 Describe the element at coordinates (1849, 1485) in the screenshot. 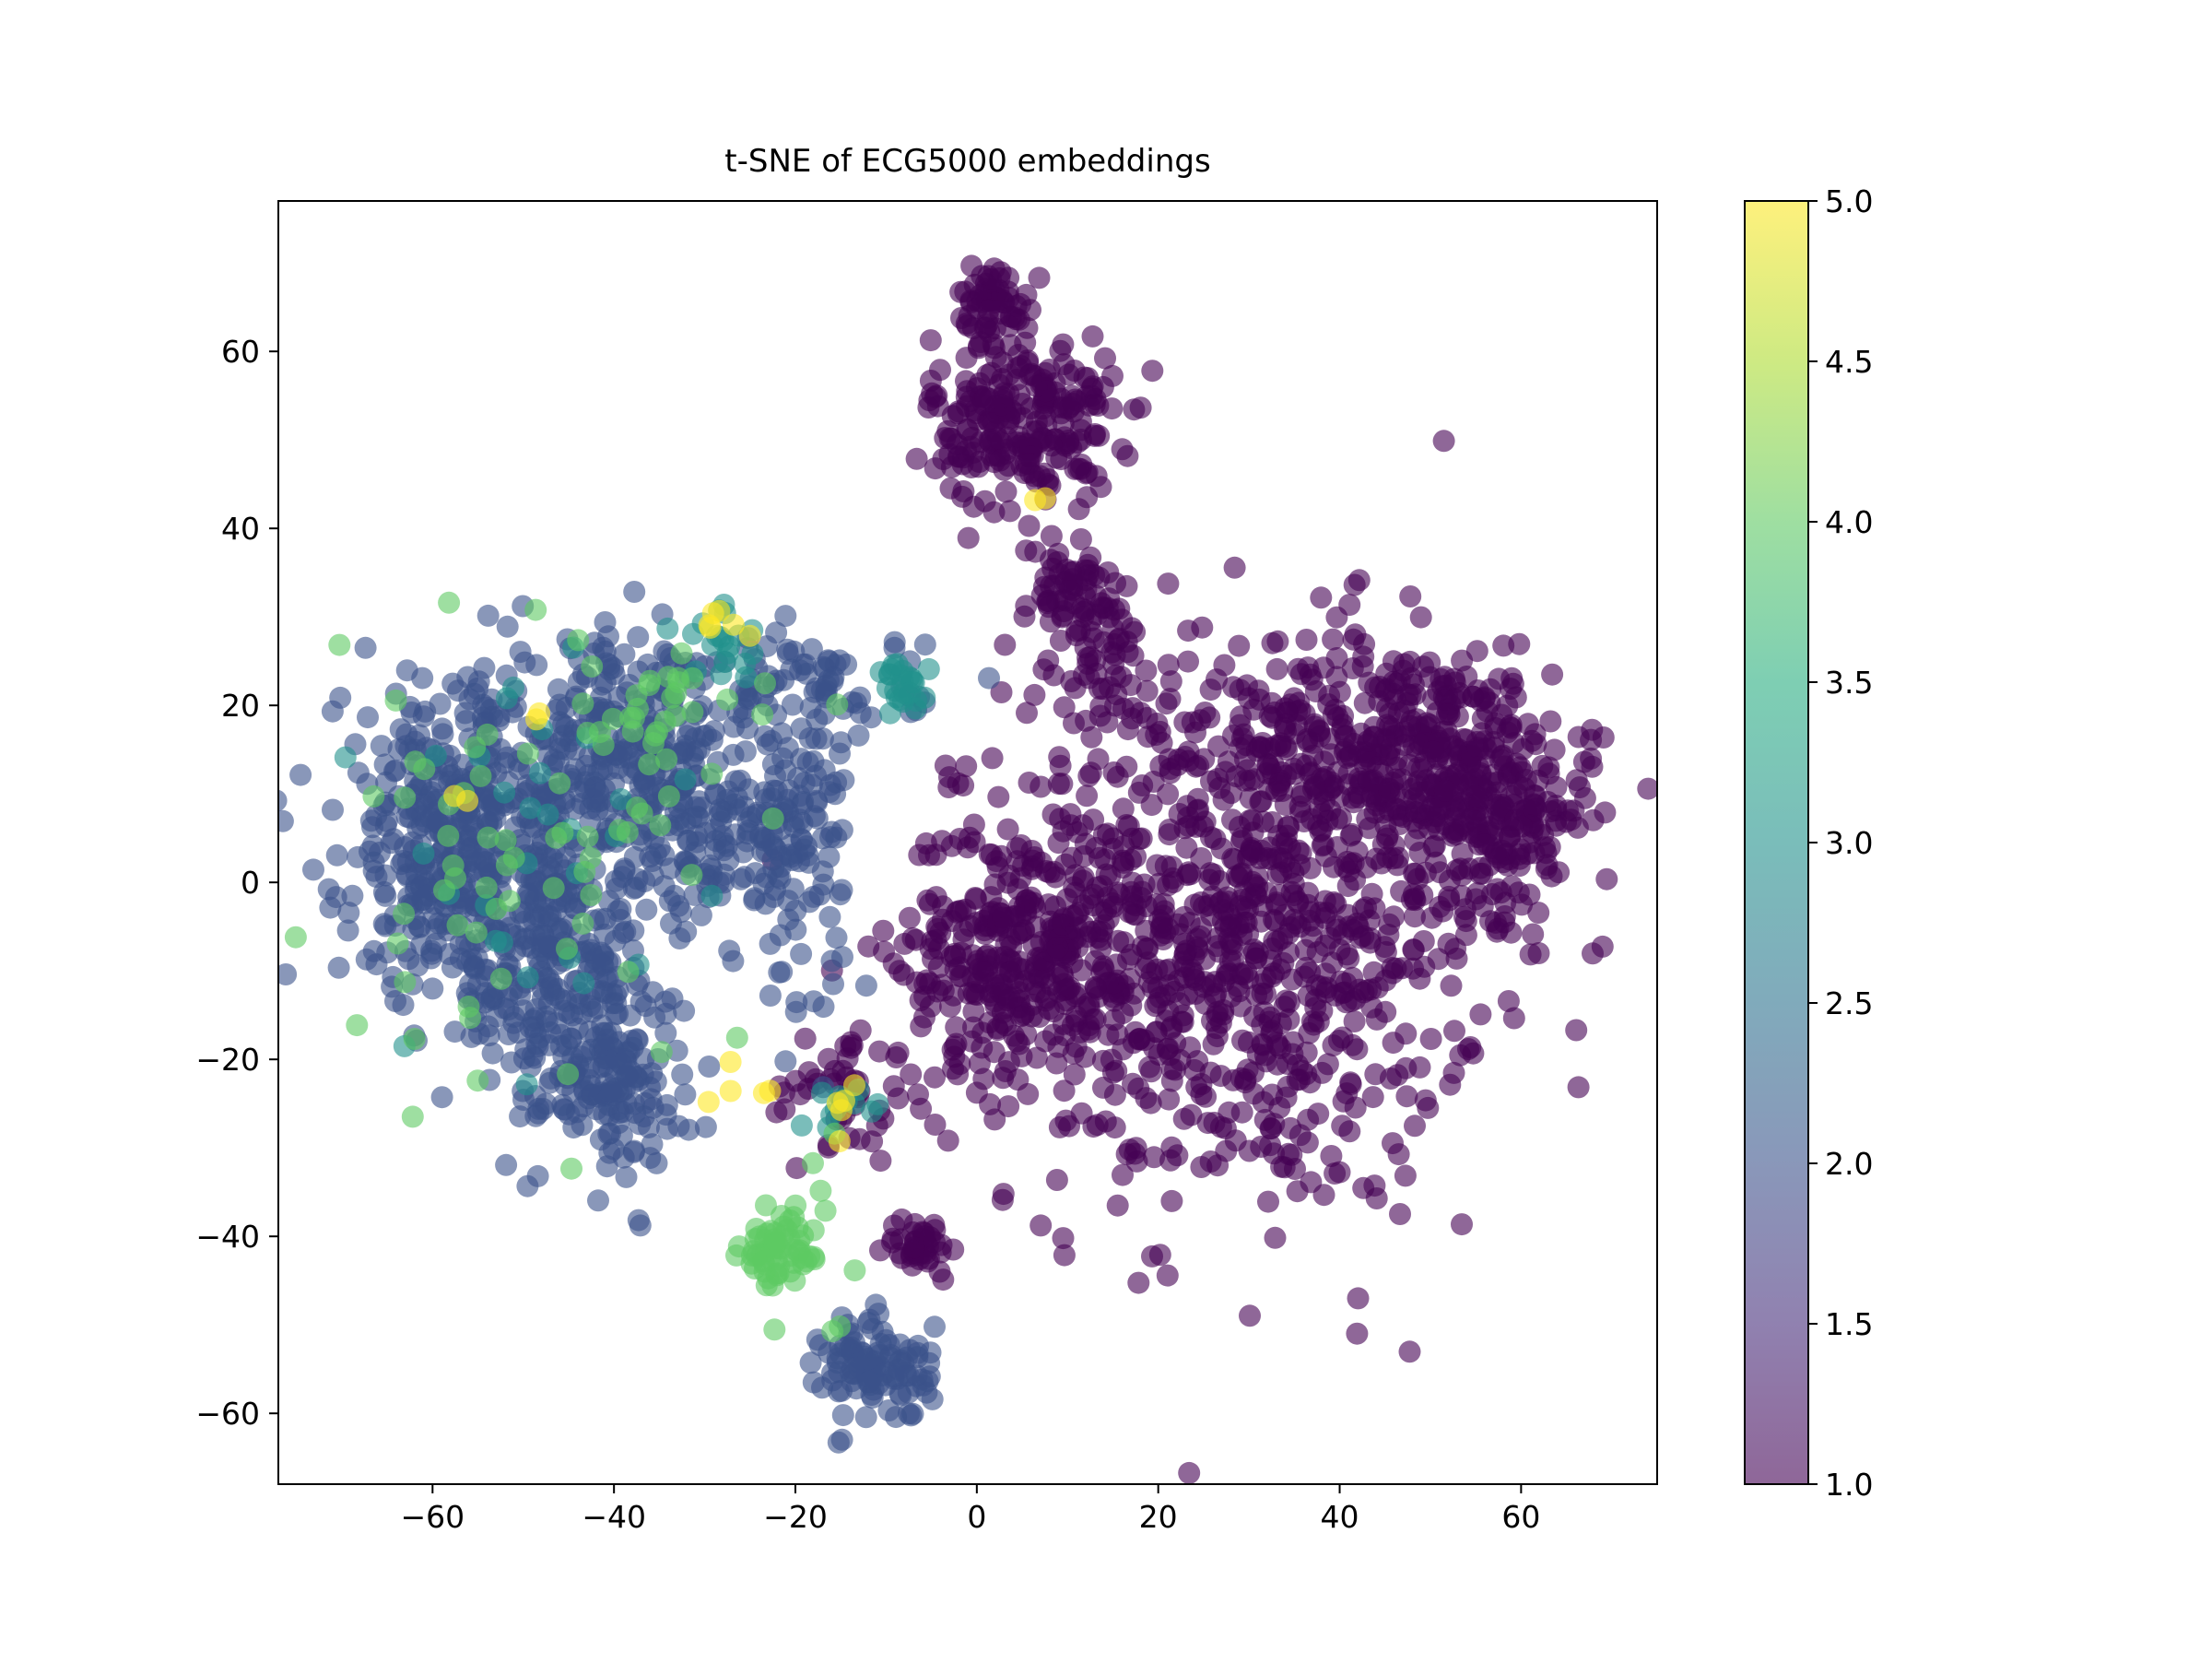

I see `colorbar-tick-label: 1.0` at that location.